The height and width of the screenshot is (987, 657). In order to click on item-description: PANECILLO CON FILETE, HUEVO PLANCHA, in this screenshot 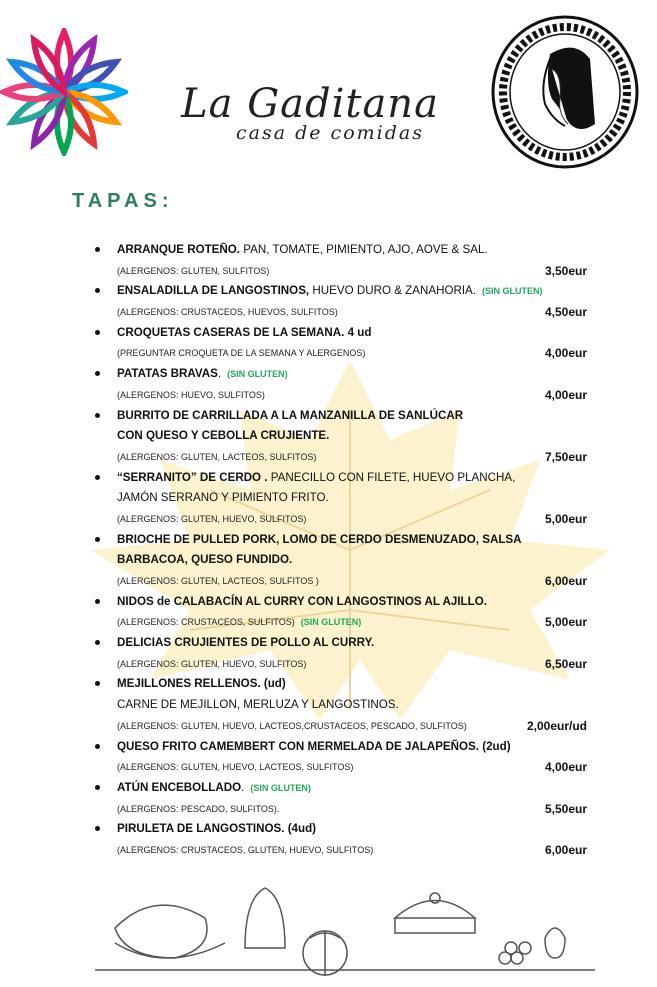, I will do `click(391, 477)`.